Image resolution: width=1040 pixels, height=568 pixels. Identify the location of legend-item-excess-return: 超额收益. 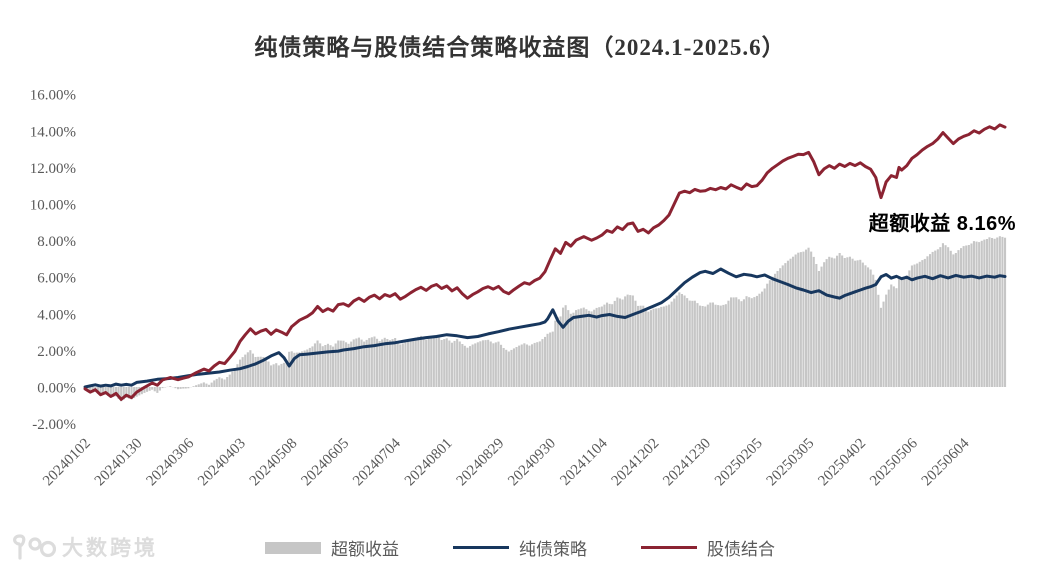
(332, 547).